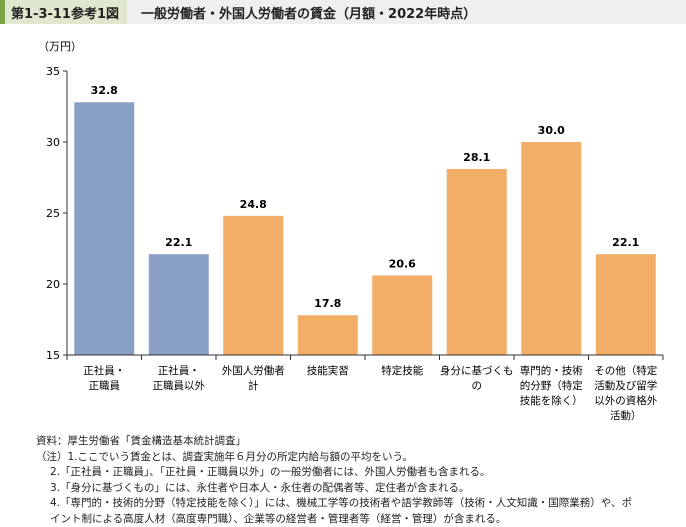 The width and height of the screenshot is (686, 527). I want to click on x-tick-label: 正職員以外, so click(179, 386).